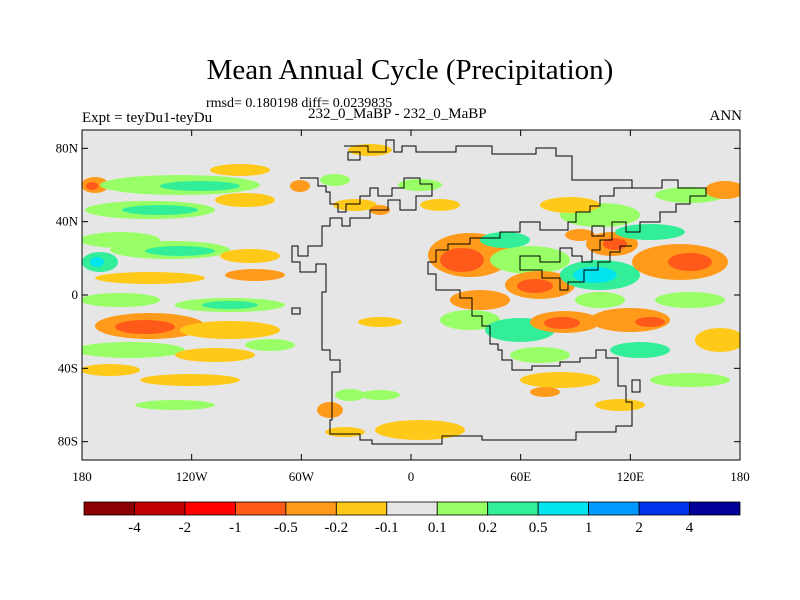 The image size is (800, 600). Describe the element at coordinates (134, 528) in the screenshot. I see `colorbar-label: -4` at that location.